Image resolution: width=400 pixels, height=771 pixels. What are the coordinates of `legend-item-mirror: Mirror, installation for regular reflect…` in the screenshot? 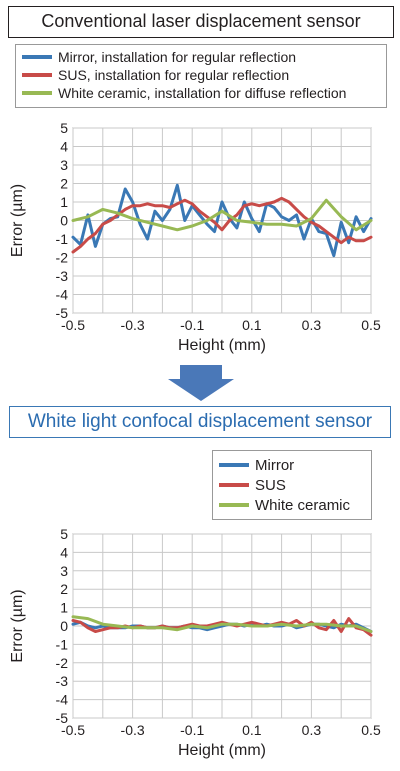 It's located at (201, 57).